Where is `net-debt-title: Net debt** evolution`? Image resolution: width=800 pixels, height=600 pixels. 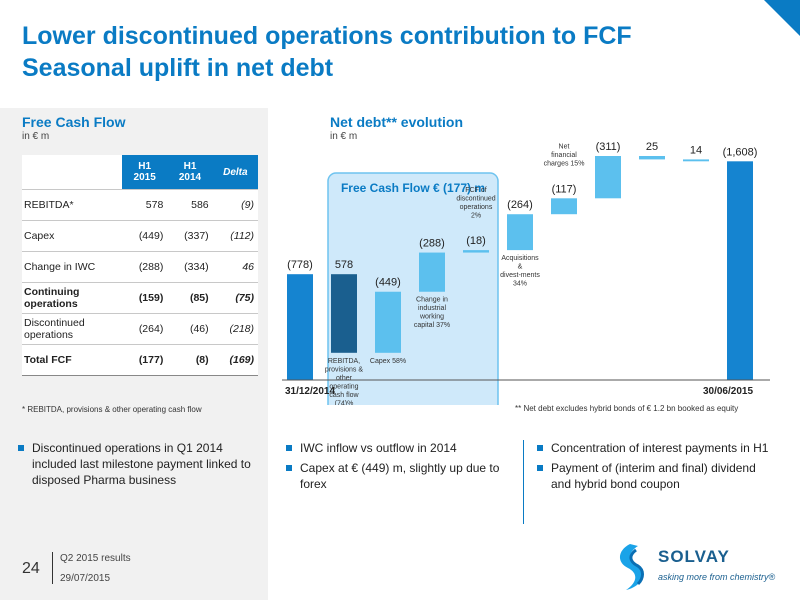
net-debt-title: Net debt** evolution is located at coordinates (397, 122).